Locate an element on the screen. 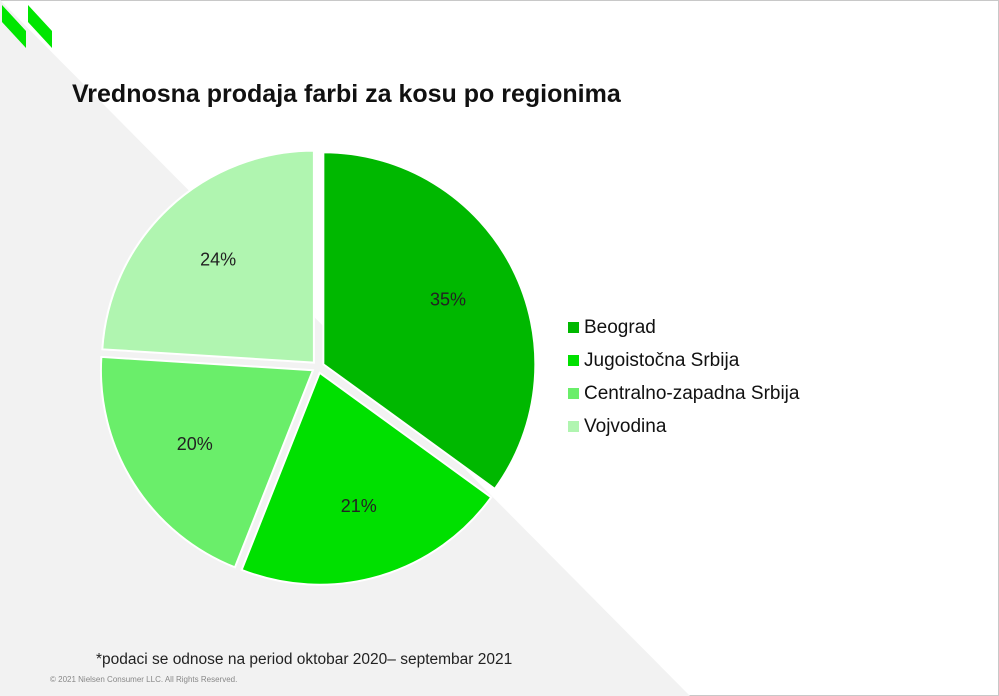  legend-item-beograd: Beograd is located at coordinates (683, 327).